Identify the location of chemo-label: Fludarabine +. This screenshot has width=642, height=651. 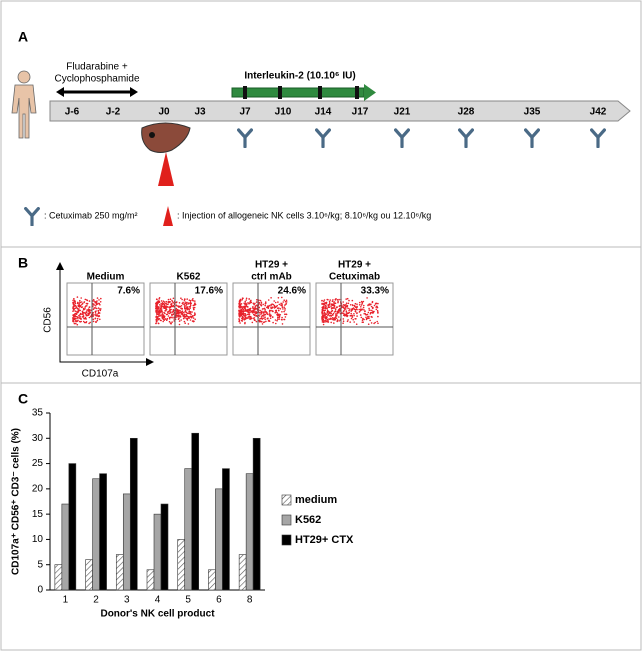
(97, 67).